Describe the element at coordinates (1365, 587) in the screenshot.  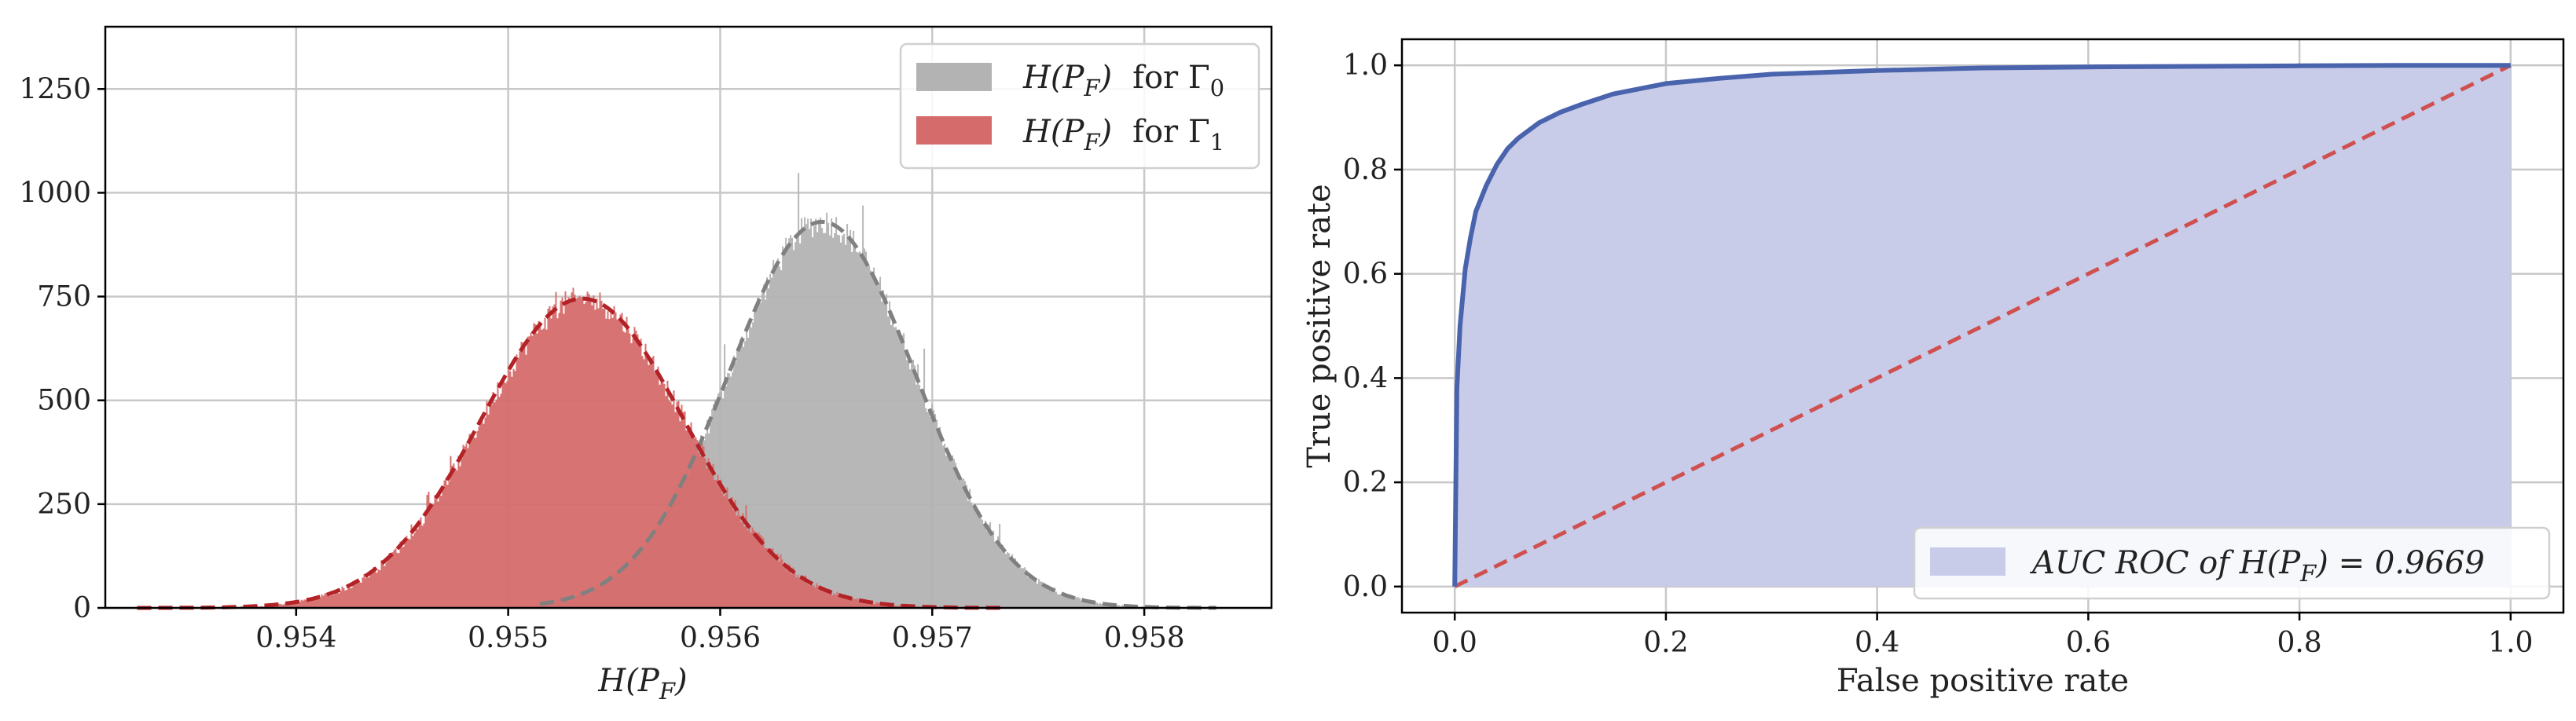
I see `roc-y-tick-label: 0.0` at that location.